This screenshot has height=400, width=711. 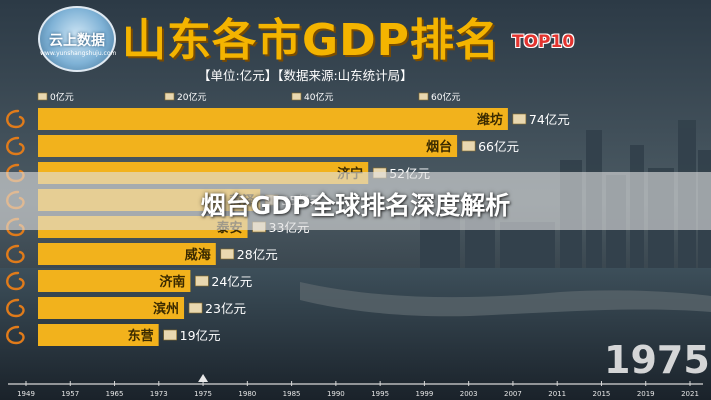 What do you see at coordinates (203, 394) in the screenshot?
I see `timeline-tick-label: 1975` at bounding box center [203, 394].